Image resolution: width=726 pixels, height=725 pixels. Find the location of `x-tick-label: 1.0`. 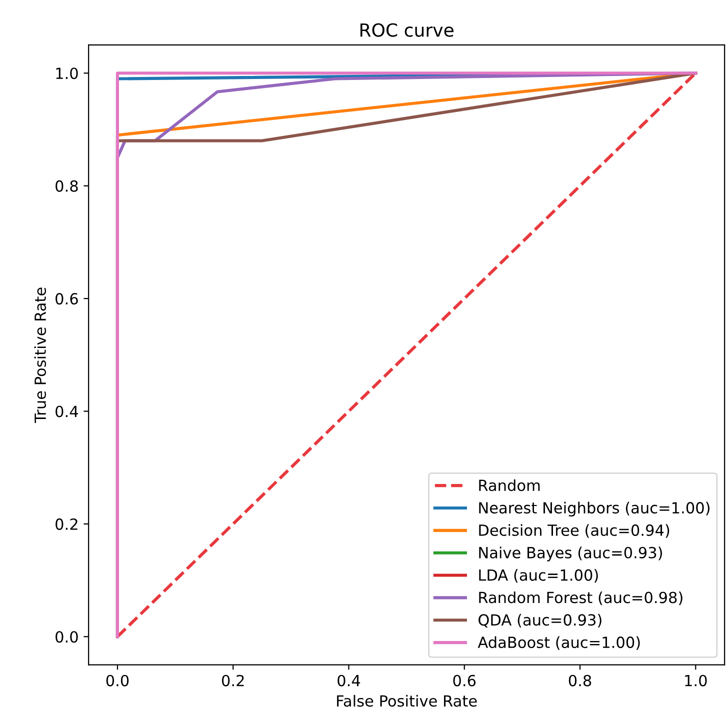

x-tick-label: 1.0 is located at coordinates (696, 680).